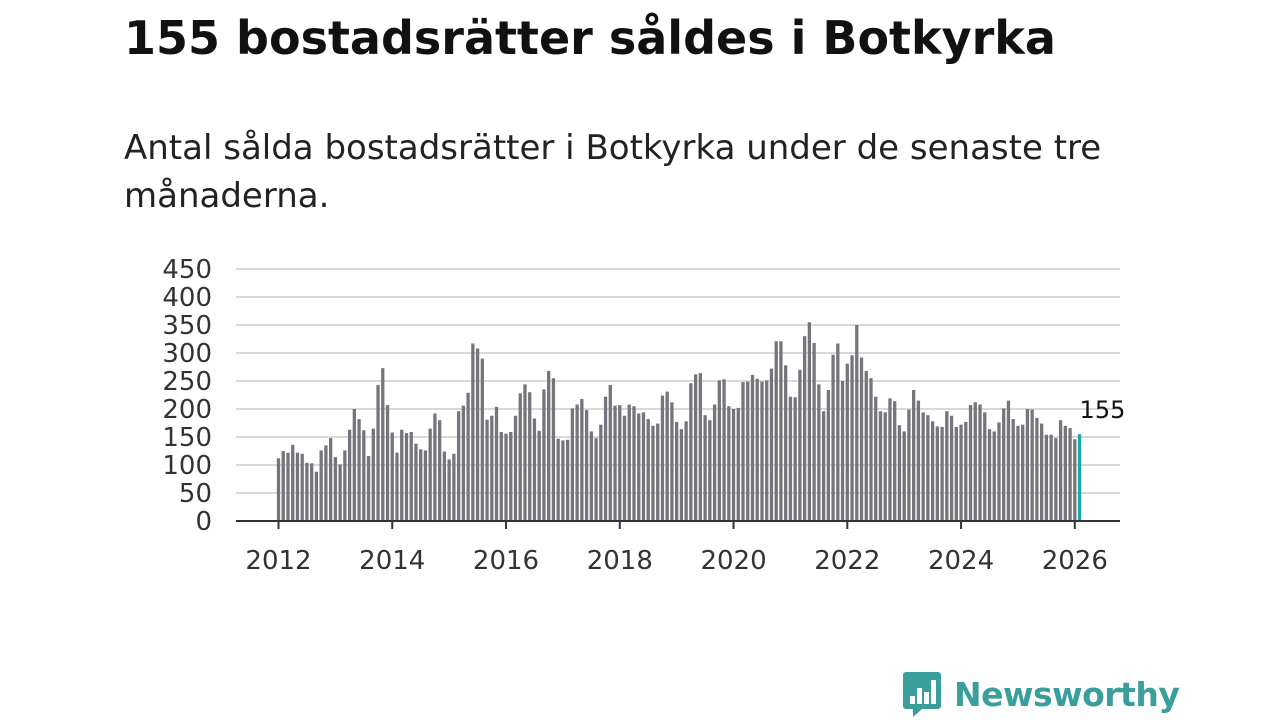  What do you see at coordinates (392, 561) in the screenshot?
I see `x-tick-label: 2014` at bounding box center [392, 561].